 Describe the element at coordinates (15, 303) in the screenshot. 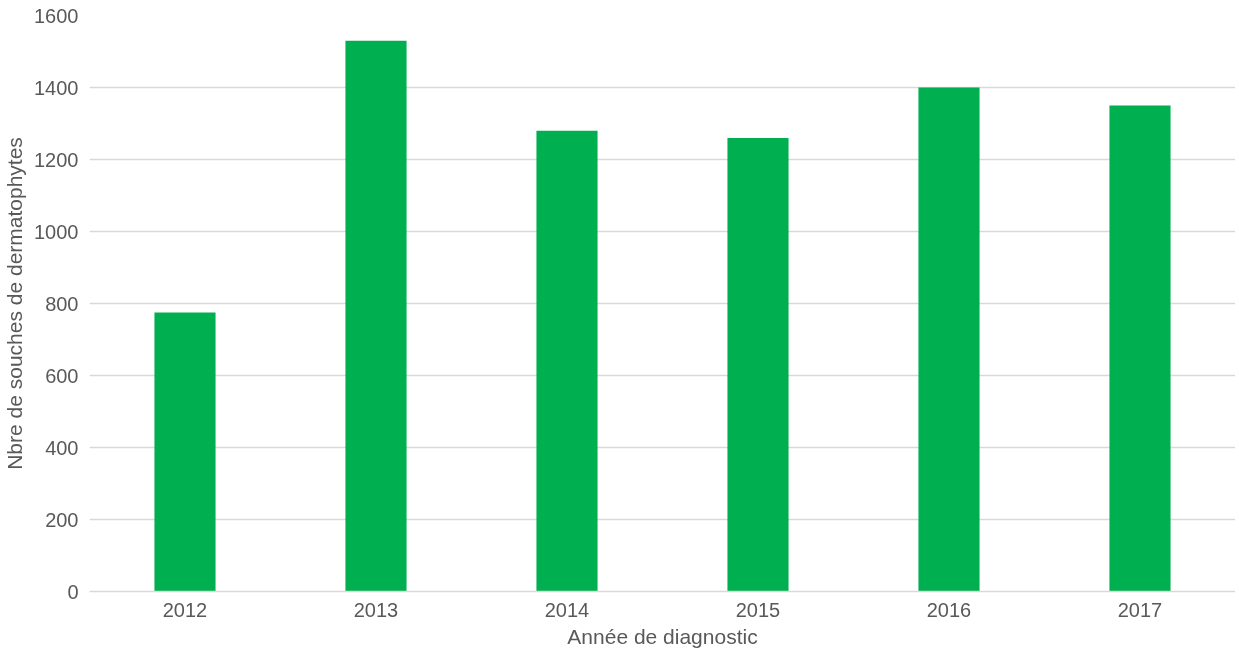

I see `y-axis-title: Nbre de souches de dermatophytes` at that location.